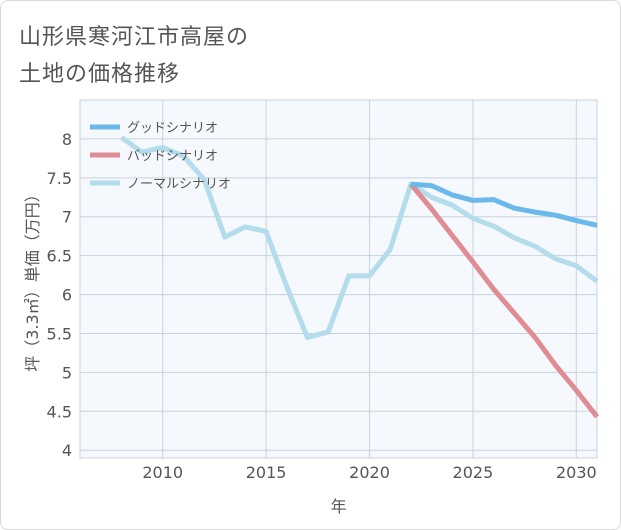  What do you see at coordinates (172, 128) in the screenshot?
I see `legend-label: グッドシナリオ` at bounding box center [172, 128].